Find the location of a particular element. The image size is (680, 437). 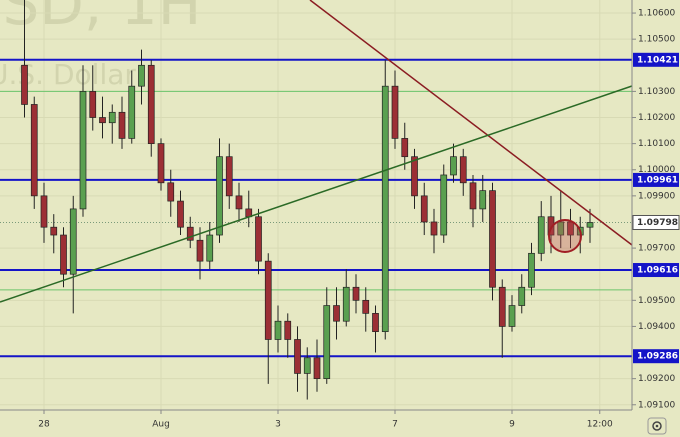

y-tick-label: 1.09500 is located at coordinates (656, 301).